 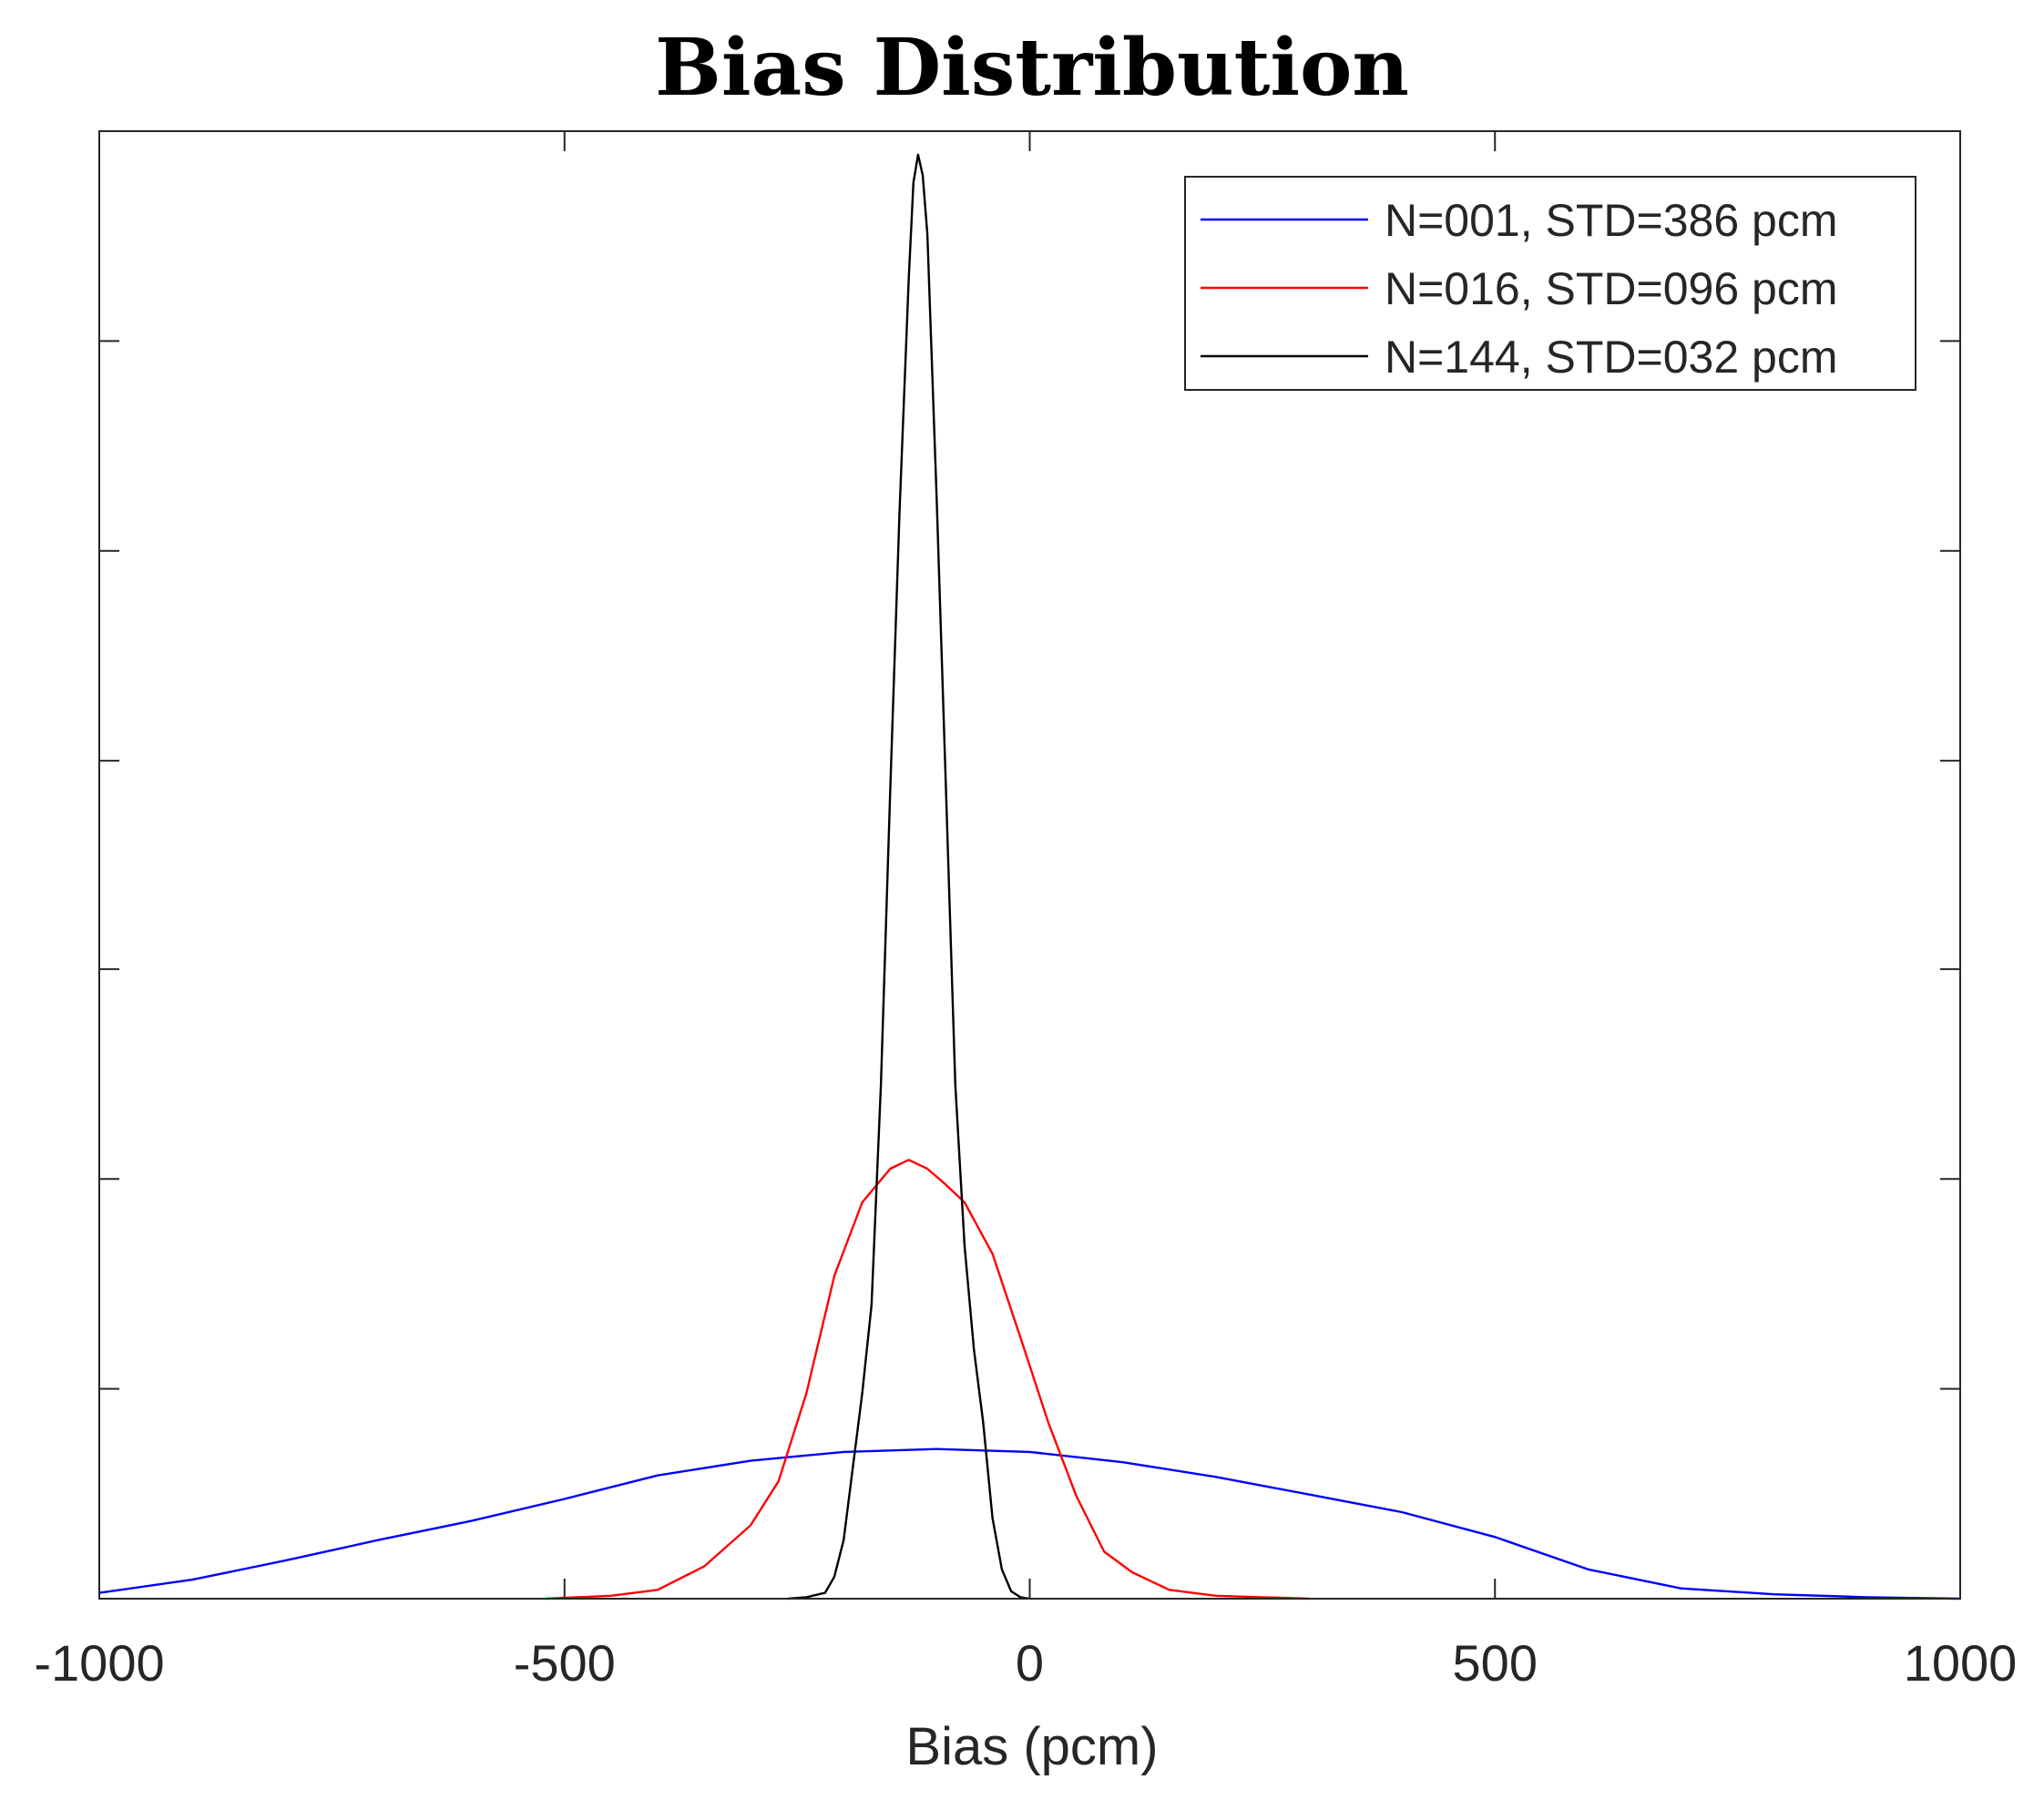 I want to click on x-axis-label: Bias (pcm), so click(x=1032, y=1746).